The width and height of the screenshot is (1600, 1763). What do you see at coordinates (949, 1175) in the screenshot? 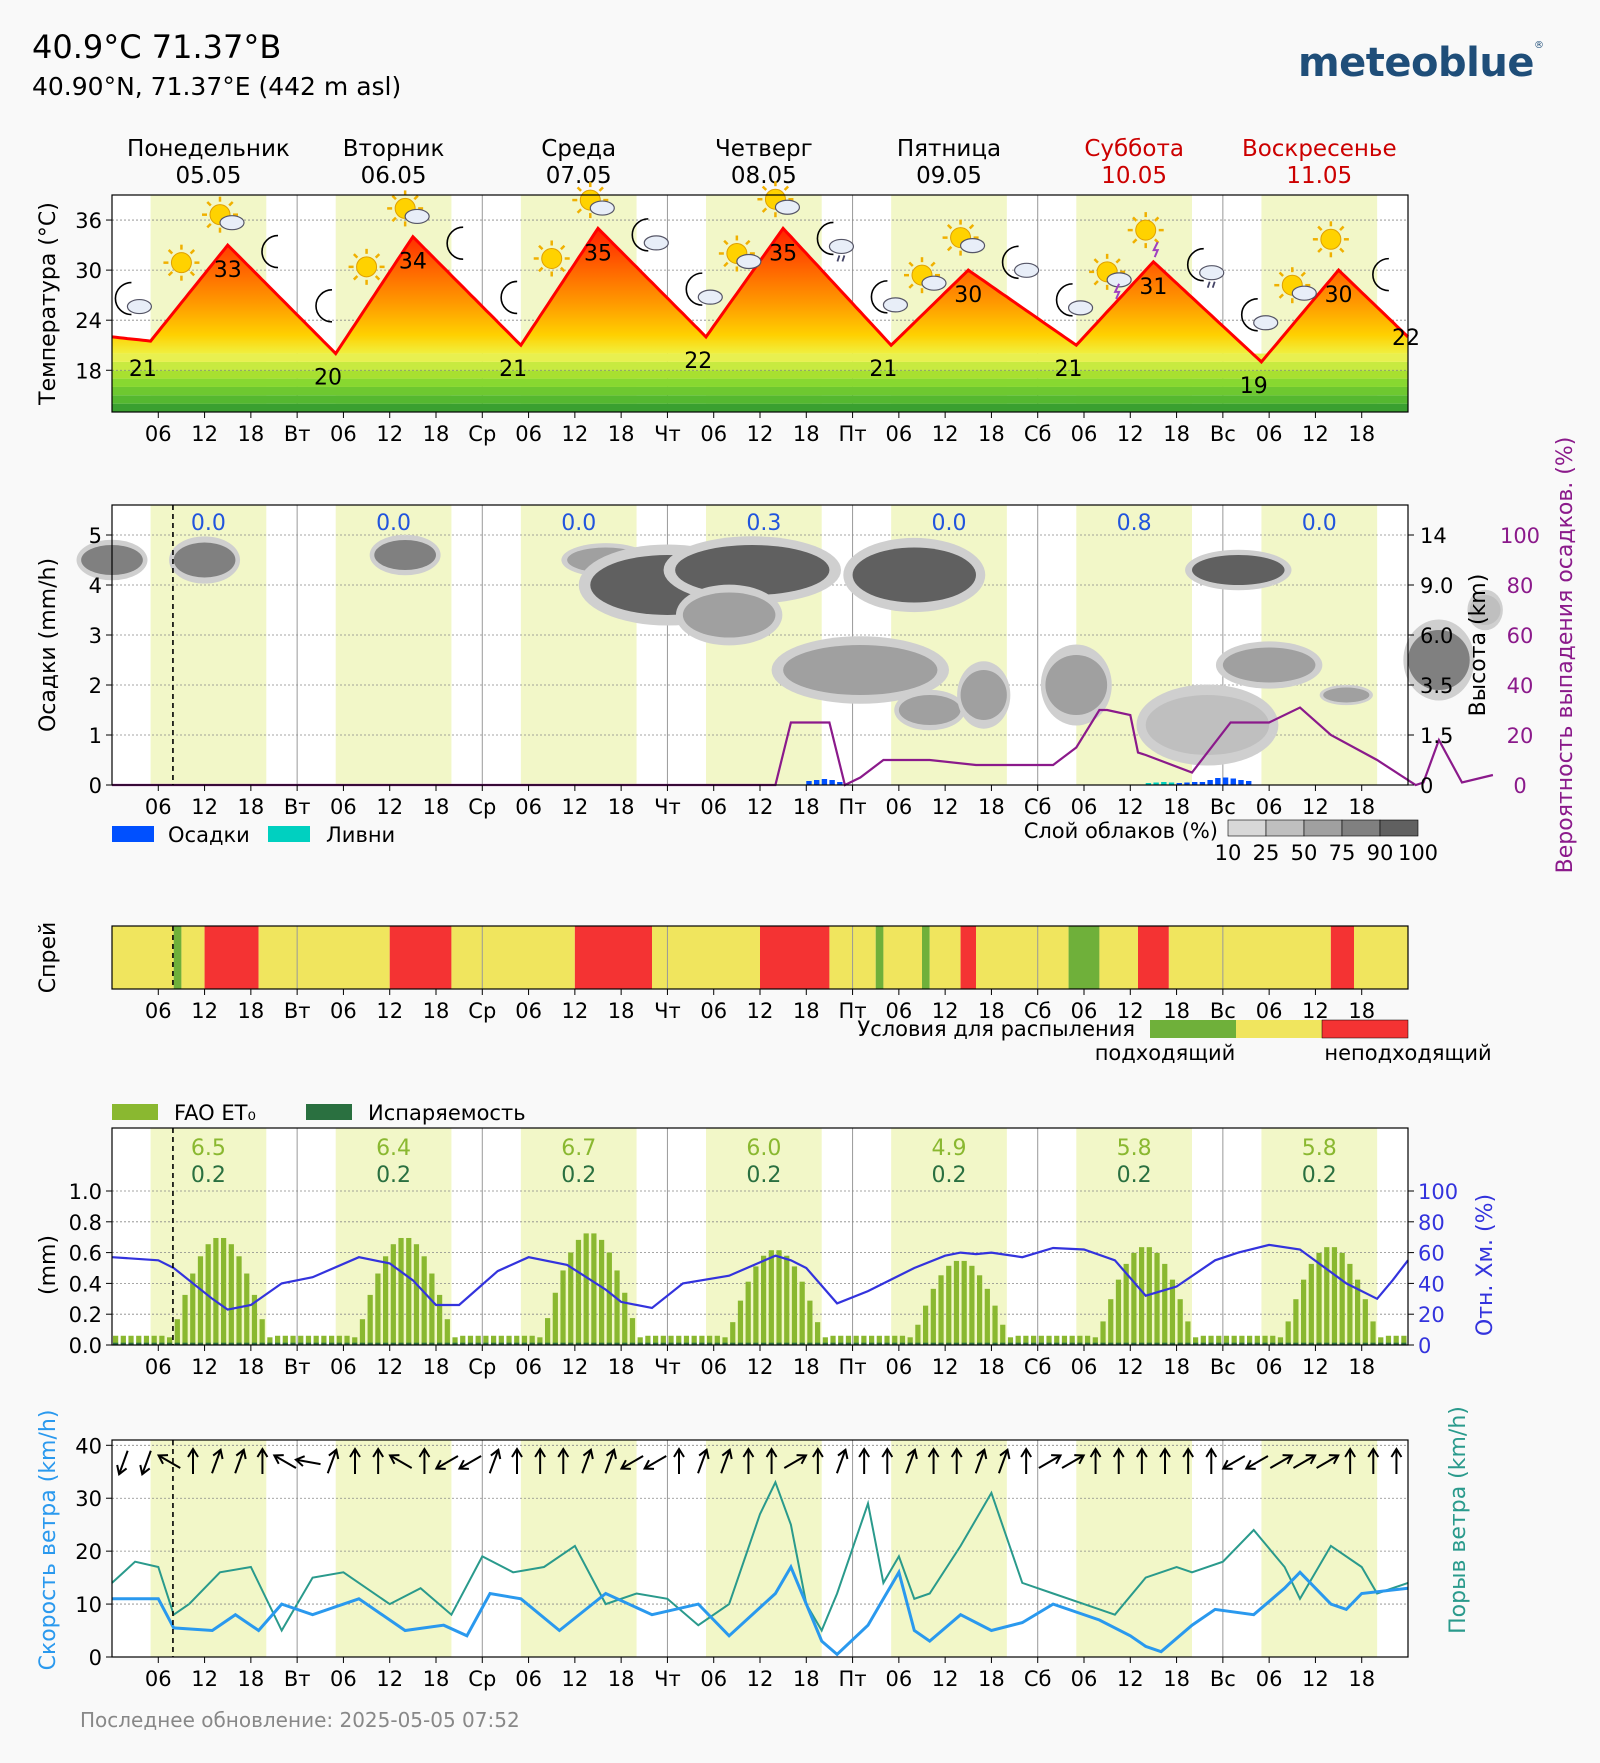
I see `daily-evaporation-label: 0.2` at bounding box center [949, 1175].